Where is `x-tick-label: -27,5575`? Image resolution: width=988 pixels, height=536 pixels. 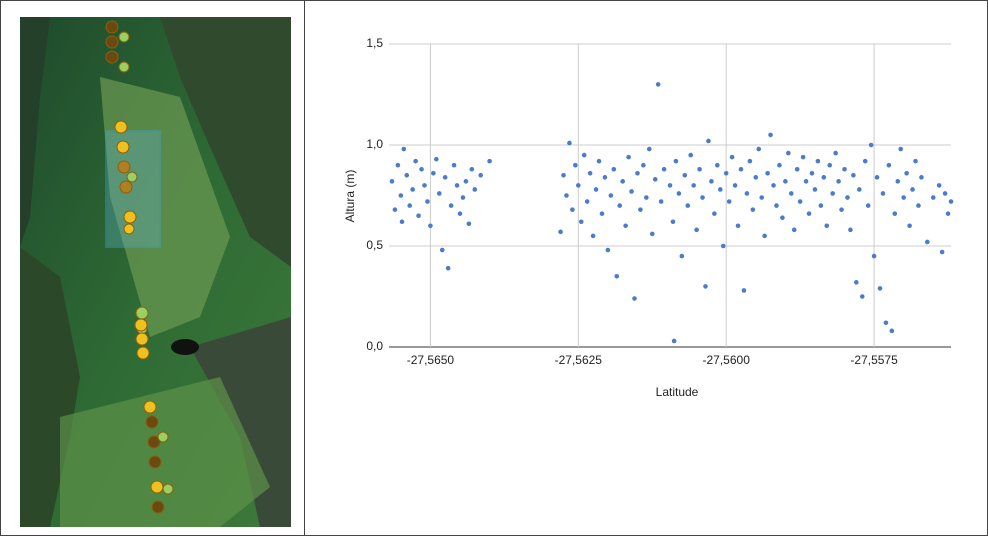 x-tick-label: -27,5575 is located at coordinates (874, 360).